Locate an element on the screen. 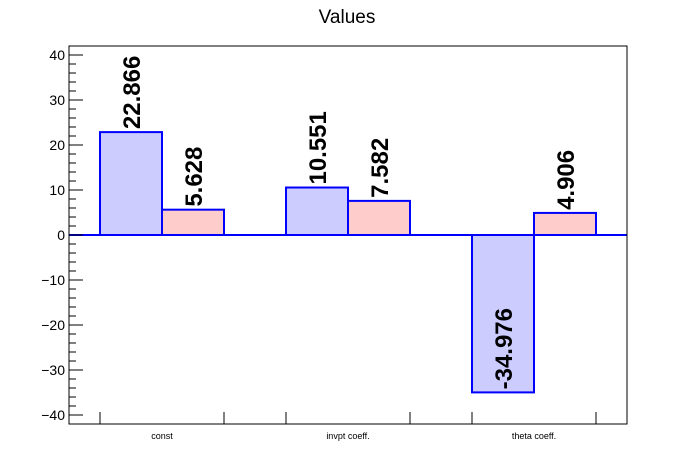 The image size is (696, 472). y-tick-label: −30 is located at coordinates (53, 370).